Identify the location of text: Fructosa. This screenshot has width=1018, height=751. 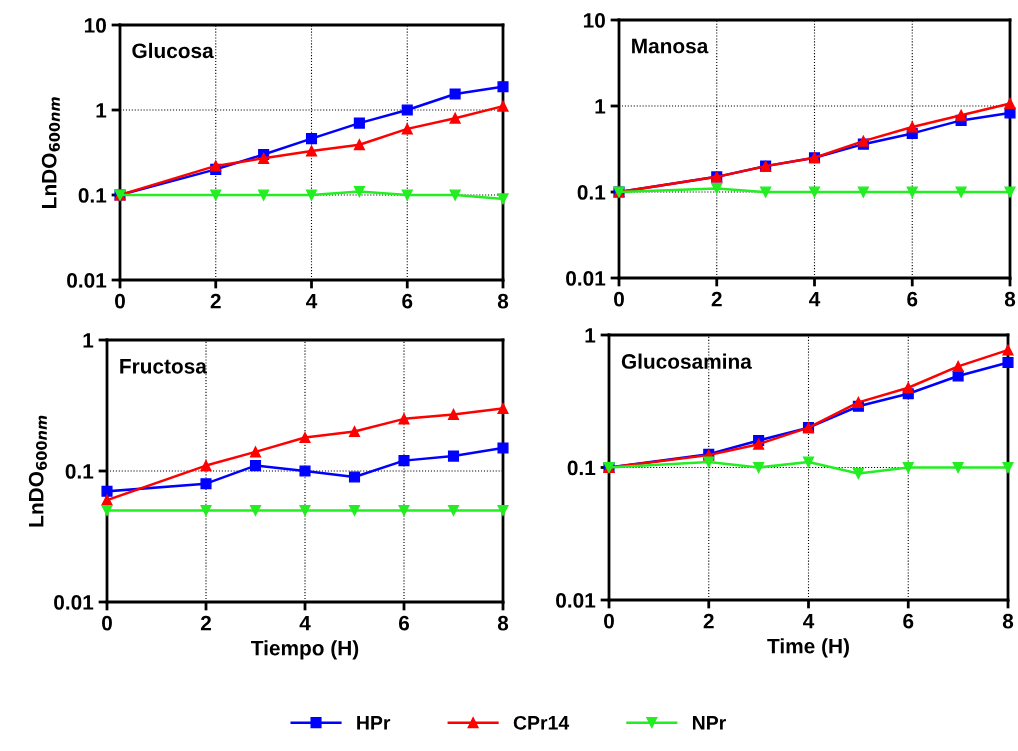
(163, 366).